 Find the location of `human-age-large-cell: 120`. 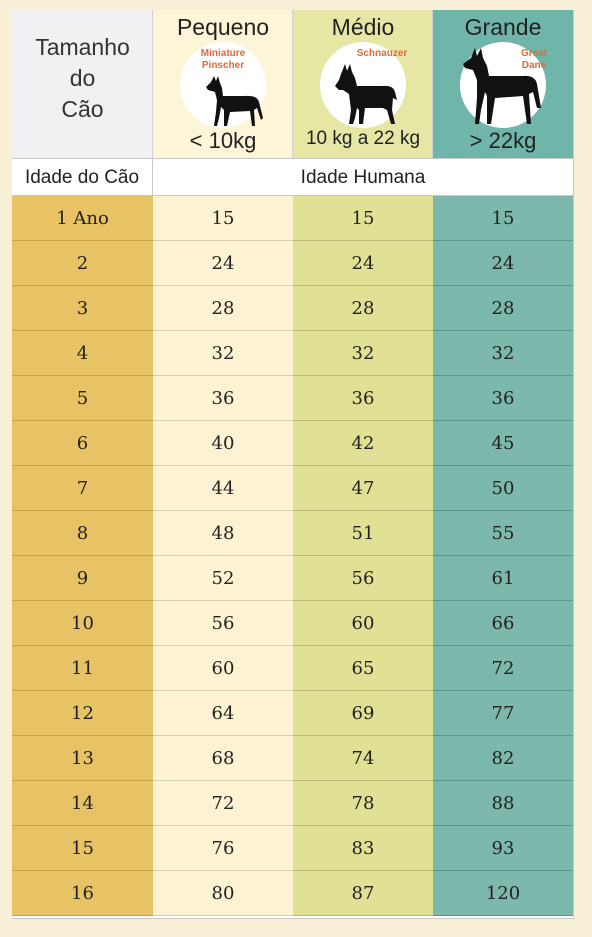

human-age-large-cell: 120 is located at coordinates (503, 893).